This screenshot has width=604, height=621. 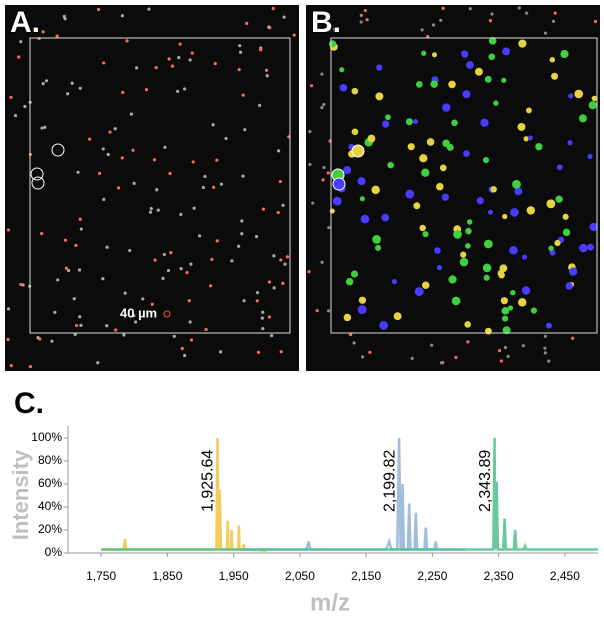 What do you see at coordinates (389, 481) in the screenshot?
I see `peak-label: 2,199.82` at bounding box center [389, 481].